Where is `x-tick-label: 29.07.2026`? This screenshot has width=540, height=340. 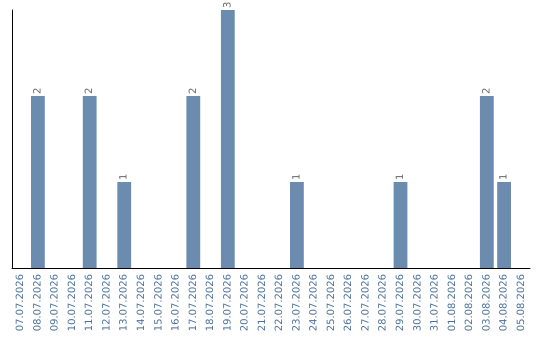
x-tick-label: 29.07.2026 is located at coordinates (400, 303).